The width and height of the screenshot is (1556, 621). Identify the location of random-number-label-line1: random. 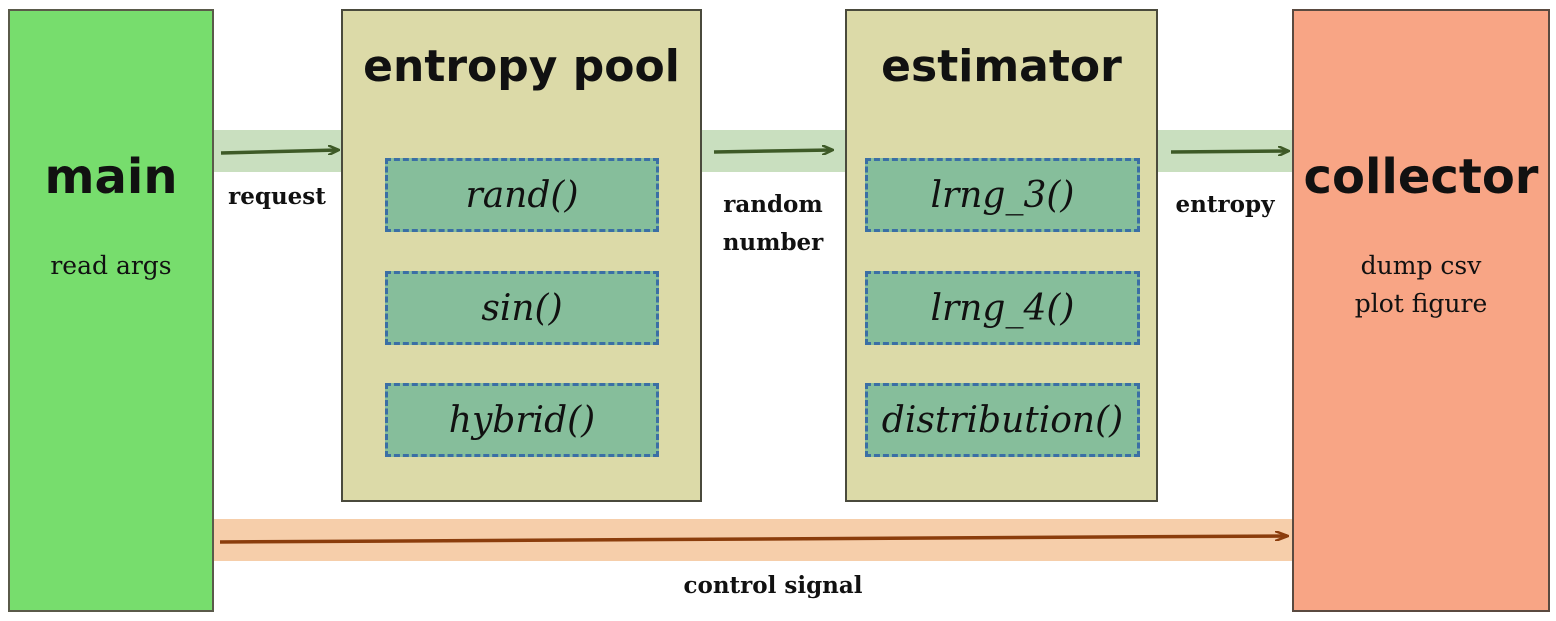
(773, 204).